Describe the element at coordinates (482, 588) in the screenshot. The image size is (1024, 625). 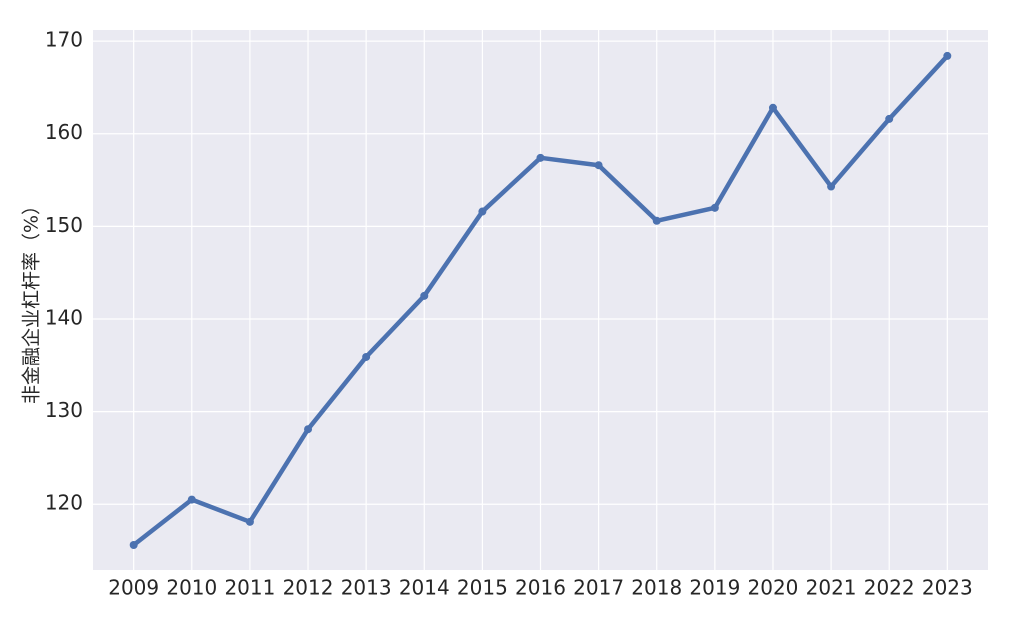
I see `x-tick-label: 2015` at that location.